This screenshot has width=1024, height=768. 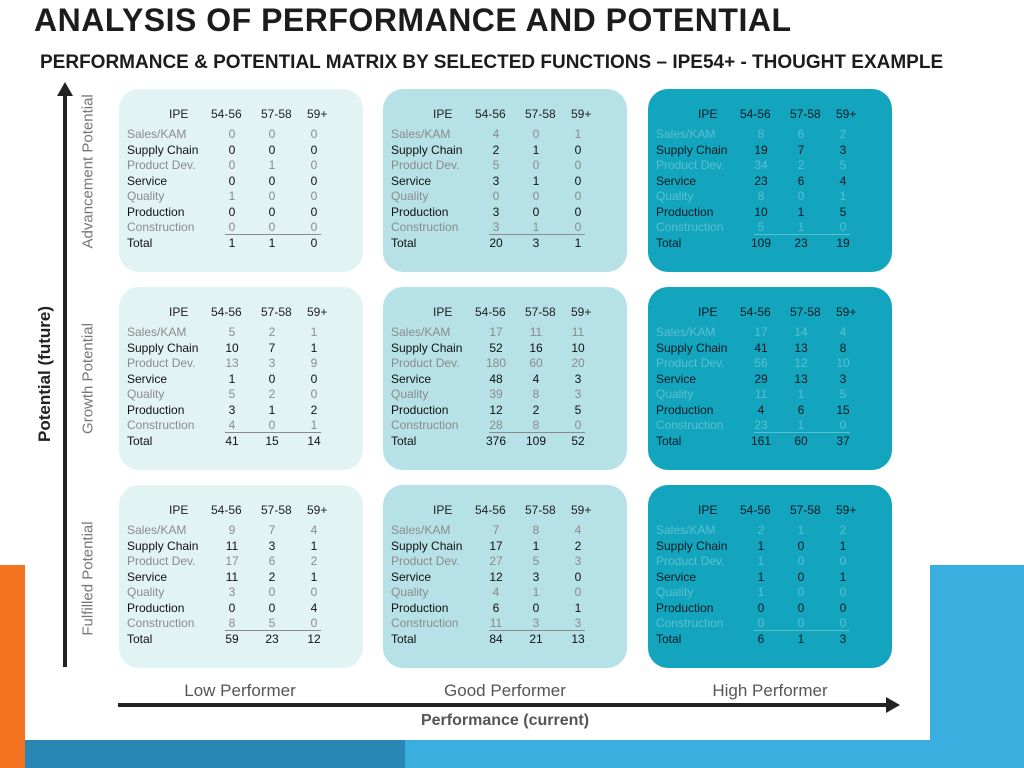 What do you see at coordinates (88, 578) in the screenshot?
I see `row-label-fulfilled: Fulfilled Potential` at bounding box center [88, 578].